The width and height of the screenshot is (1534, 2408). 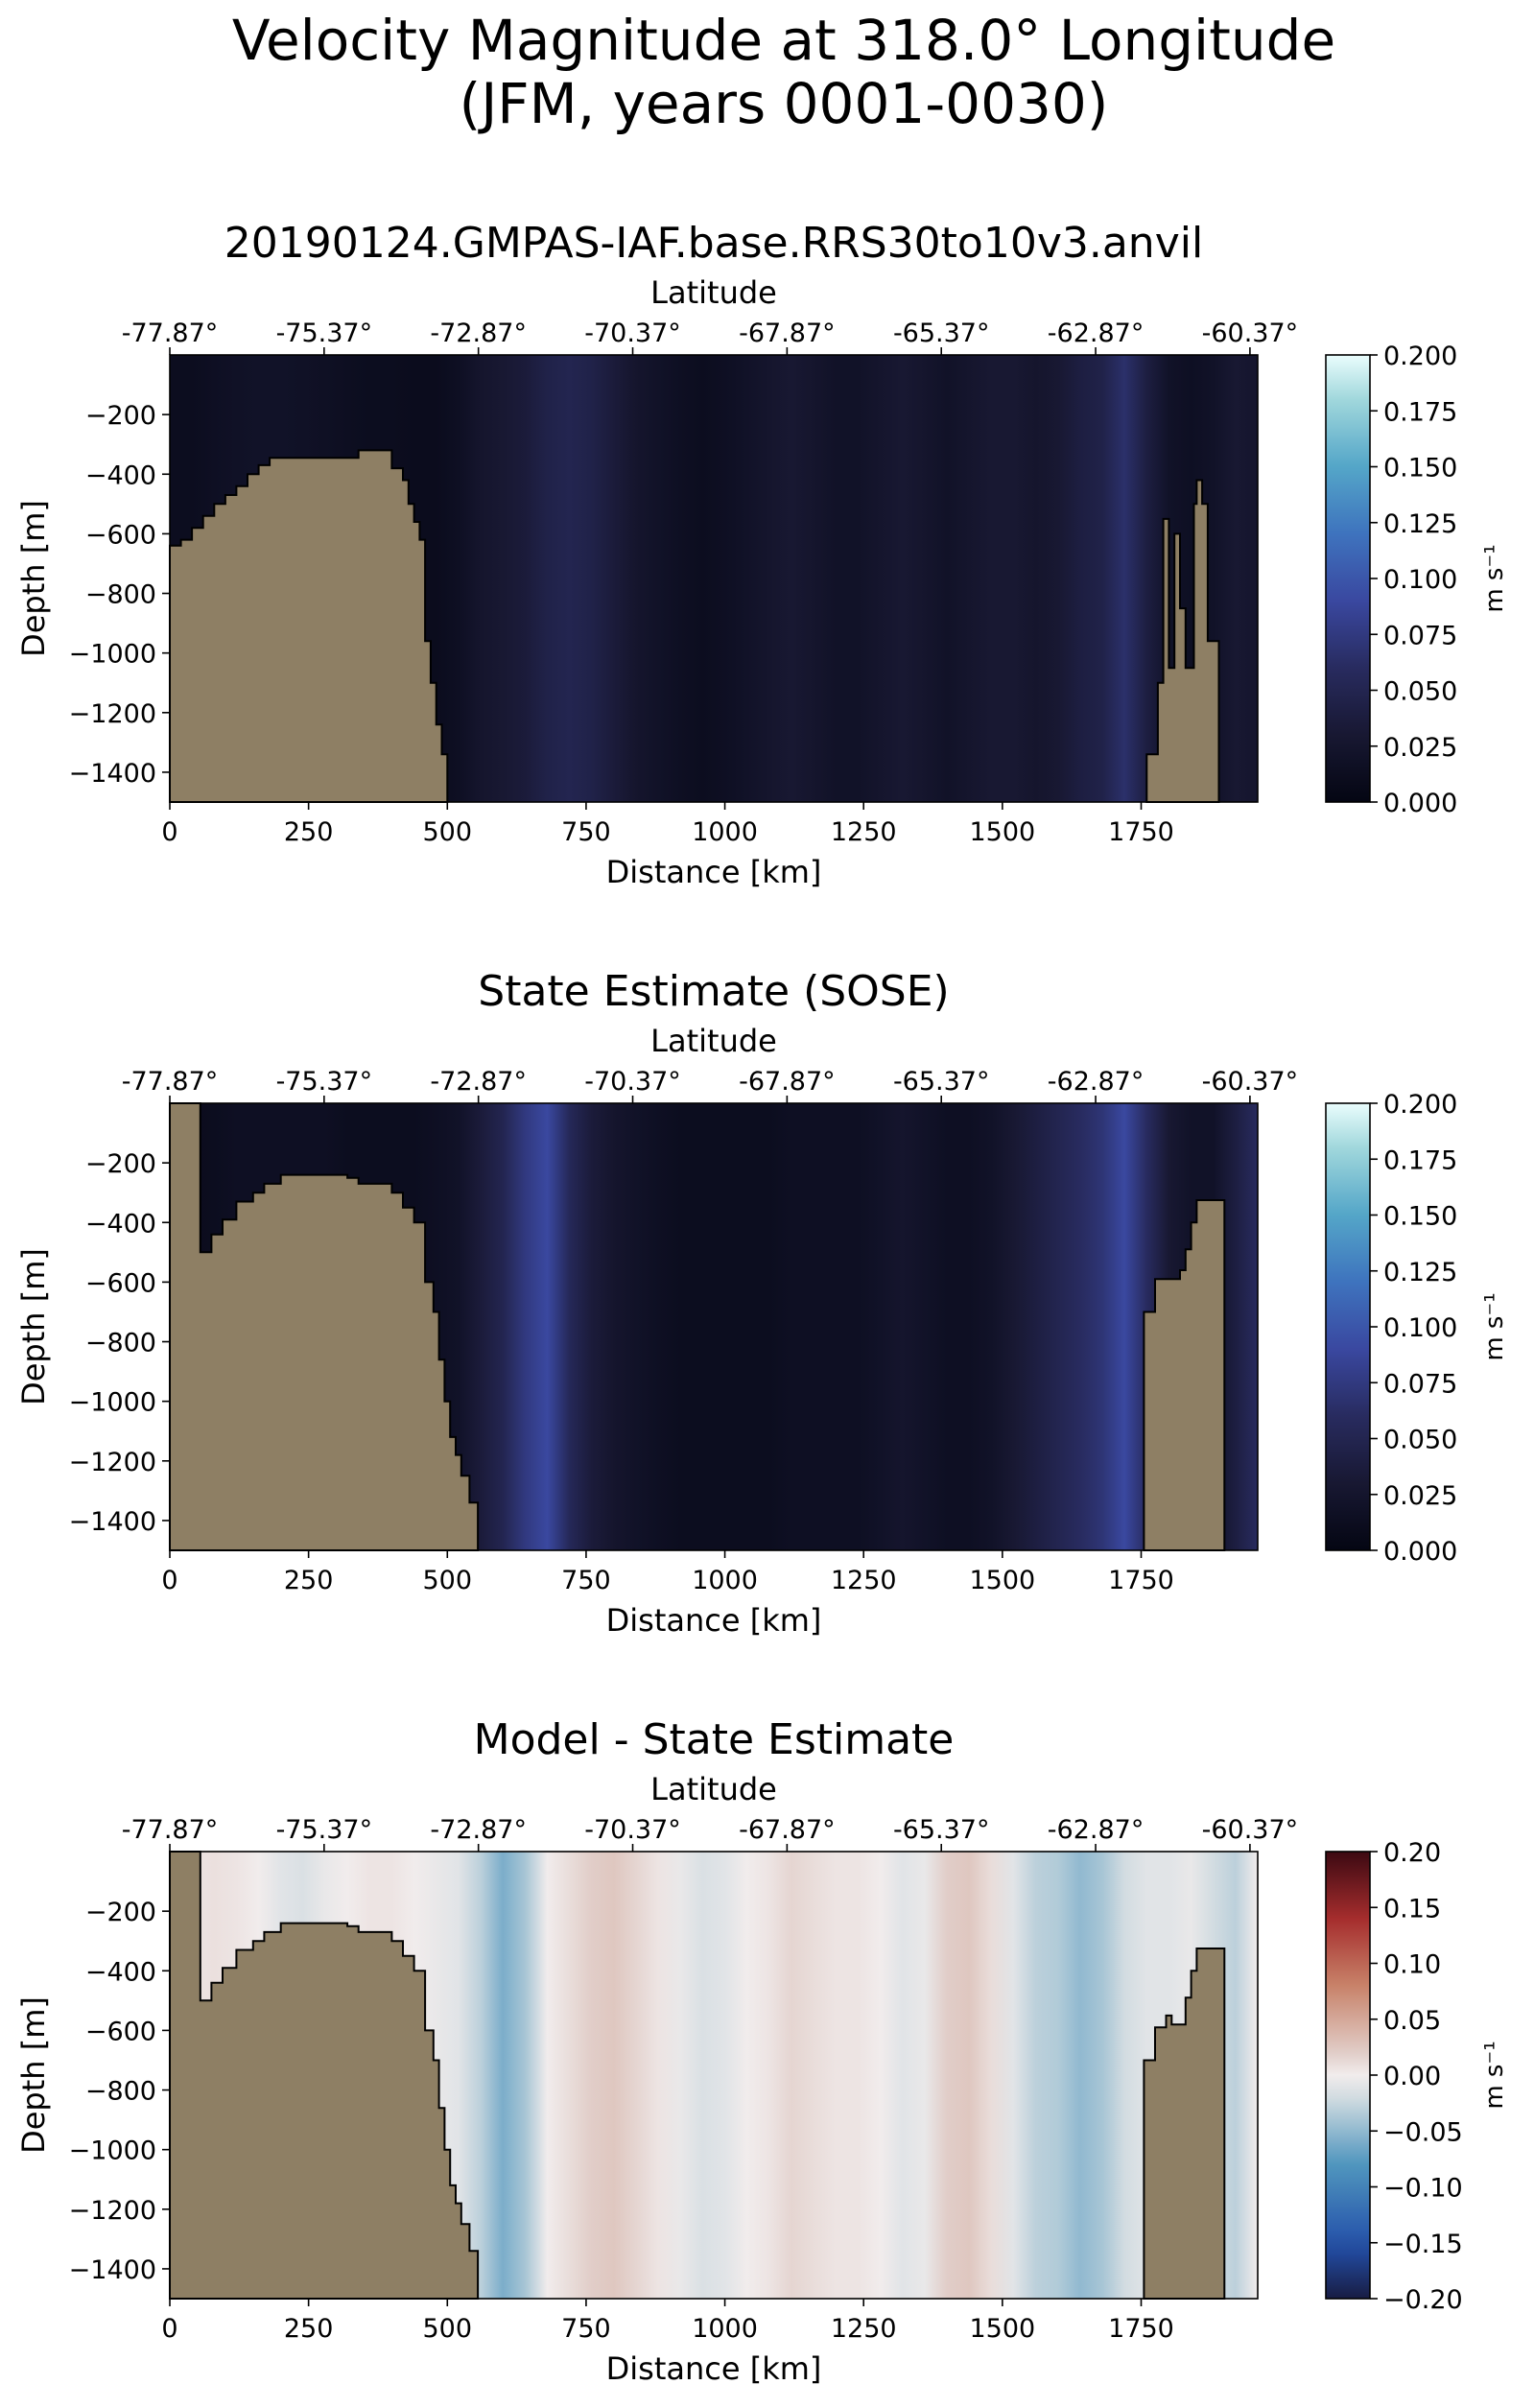 What do you see at coordinates (713, 991) in the screenshot?
I see `panel-title: State Estimate (SOSE)` at bounding box center [713, 991].